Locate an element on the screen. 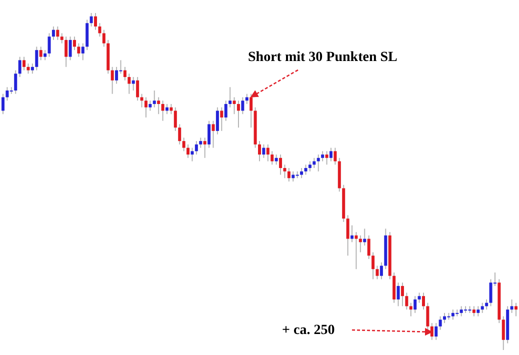 This screenshot has width=519, height=355. annotation: Short mit 30 Punkten SL is located at coordinates (323, 57).